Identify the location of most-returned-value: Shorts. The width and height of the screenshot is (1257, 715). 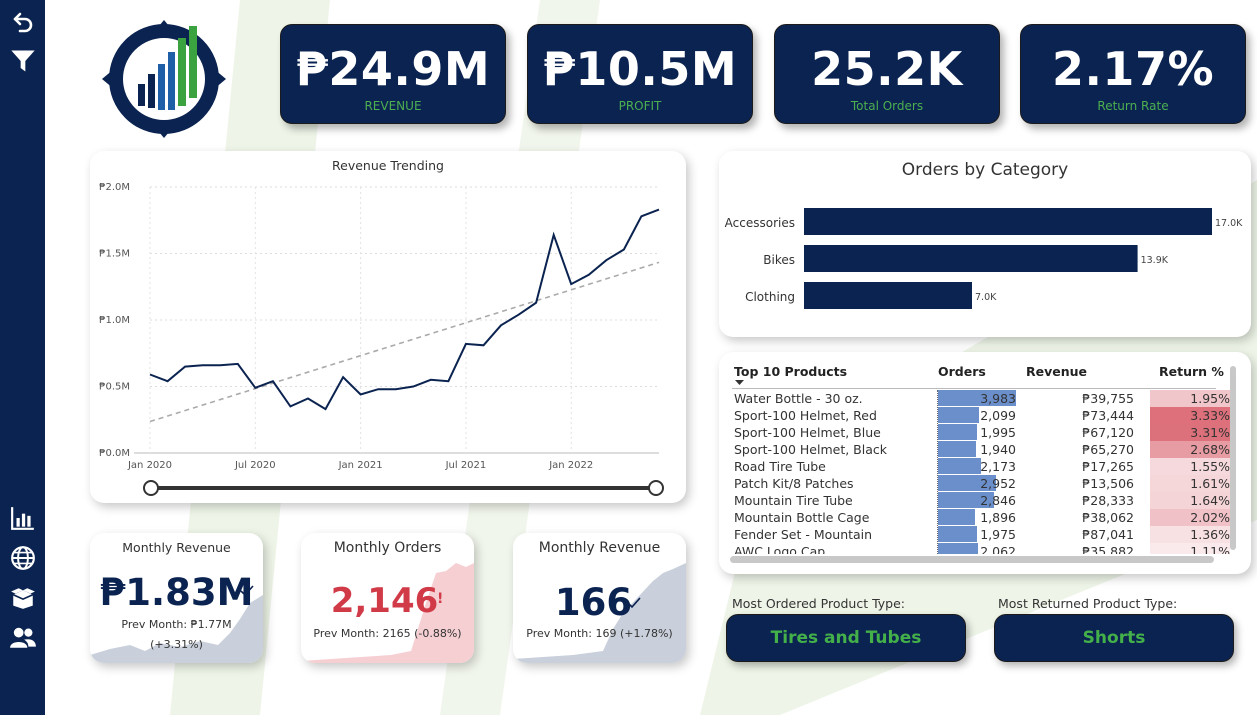
(1114, 638).